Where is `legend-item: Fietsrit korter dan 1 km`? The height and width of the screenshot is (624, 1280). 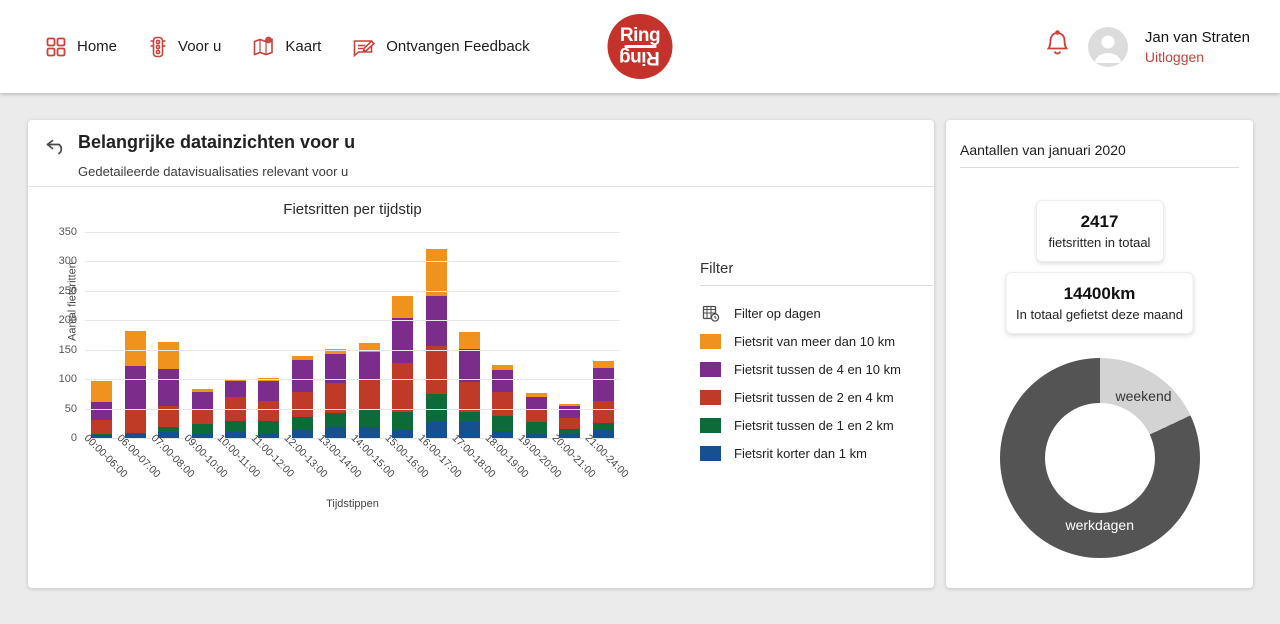 legend-item: Fietsrit korter dan 1 km is located at coordinates (816, 453).